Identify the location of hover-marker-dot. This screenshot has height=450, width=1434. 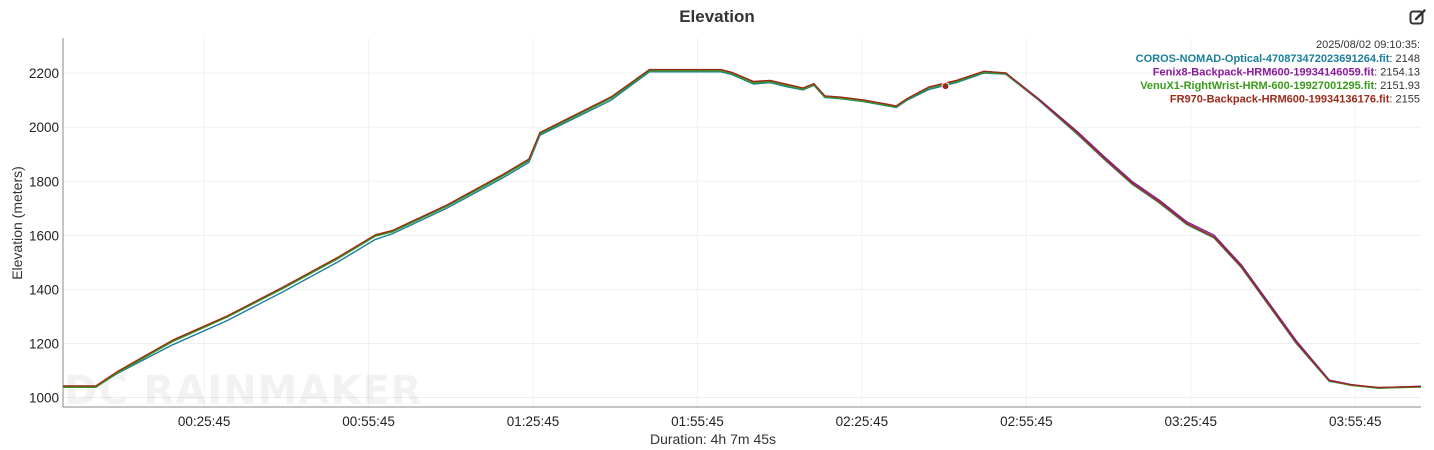
(945, 86).